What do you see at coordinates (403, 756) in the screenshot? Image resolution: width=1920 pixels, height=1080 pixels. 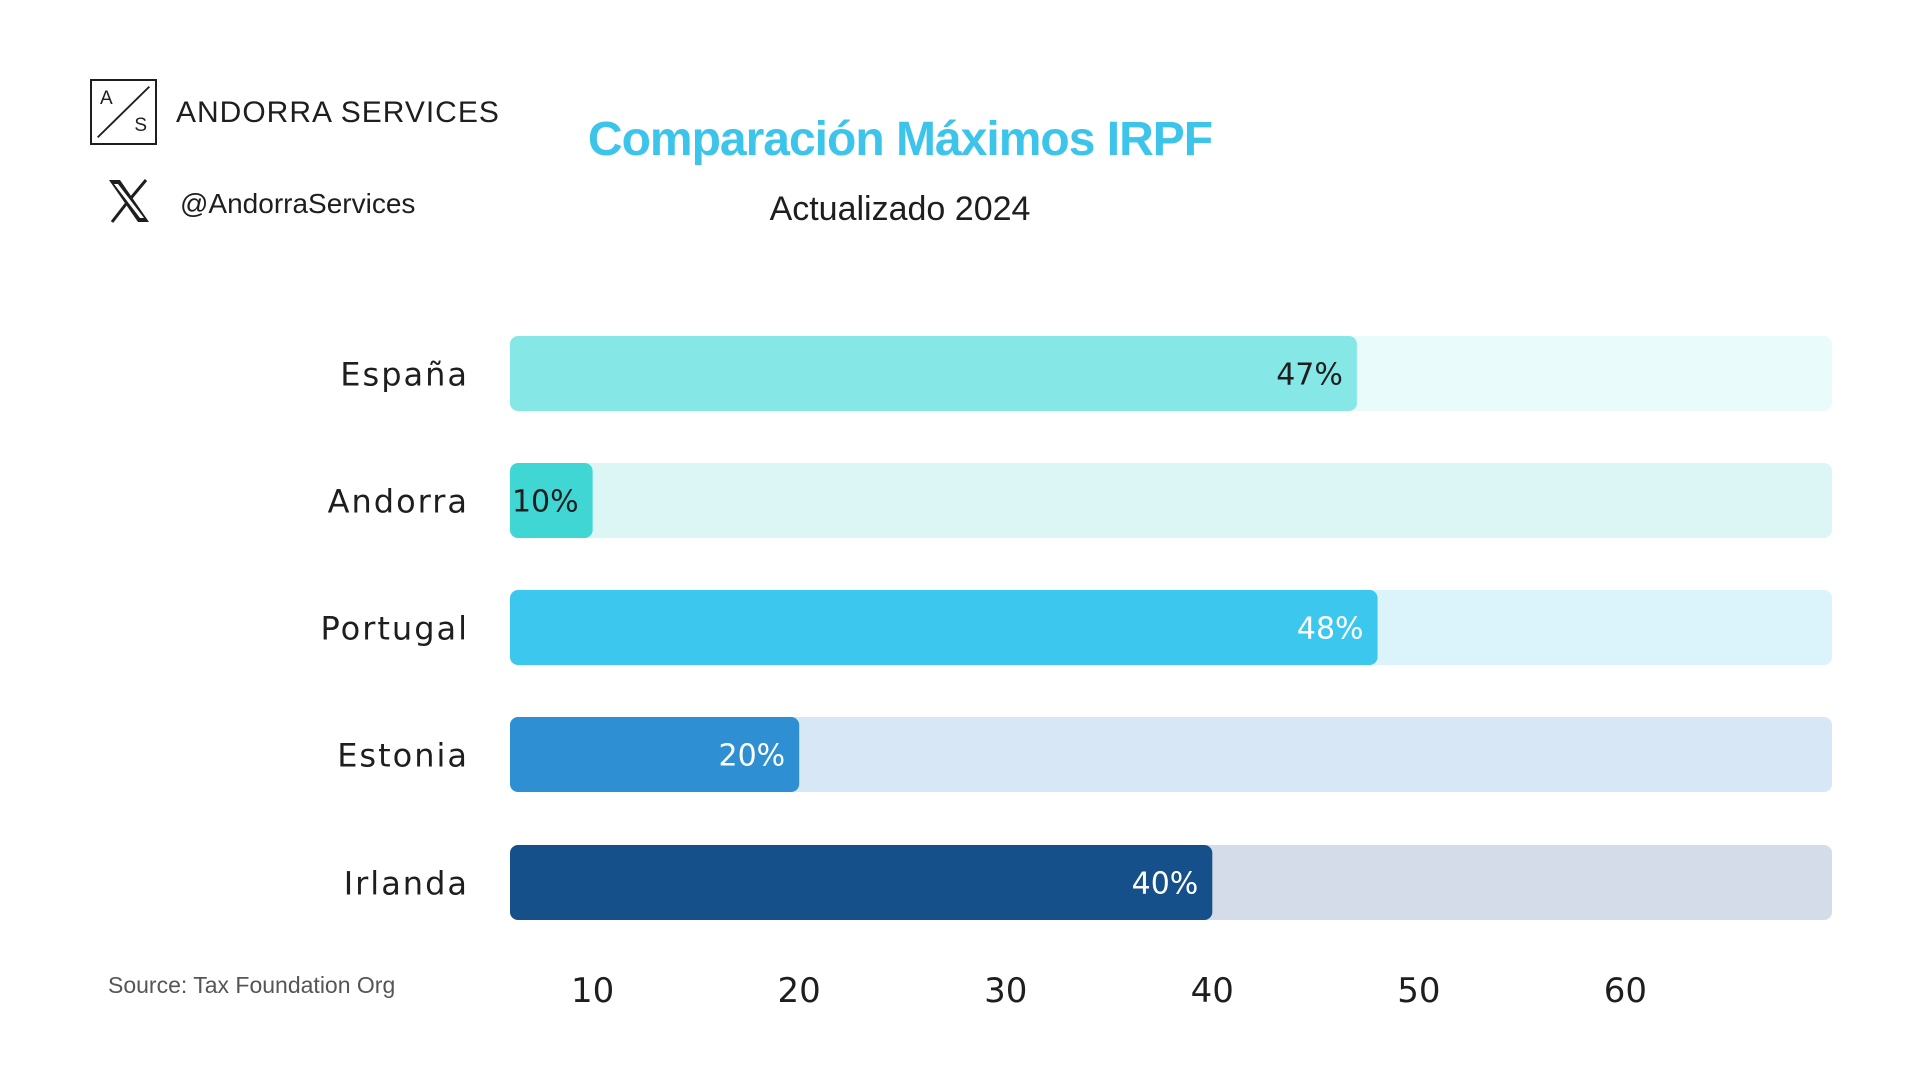 I see `category-label-estonia: Estonia` at bounding box center [403, 756].